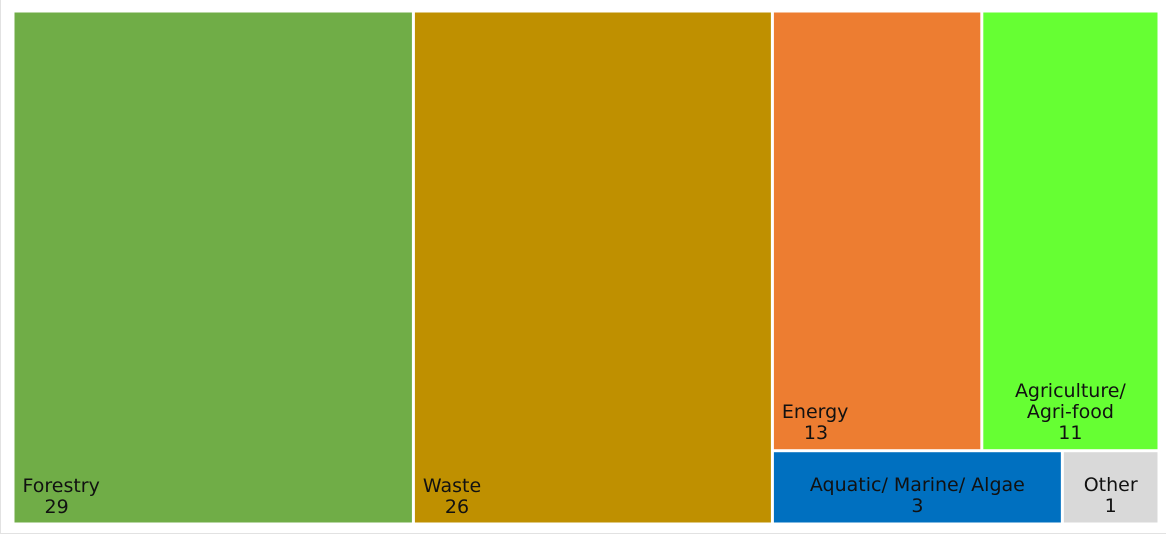 This screenshot has height=534, width=1166. I want to click on tile-name: Aquatic/ Marine/ Algae, so click(917, 485).